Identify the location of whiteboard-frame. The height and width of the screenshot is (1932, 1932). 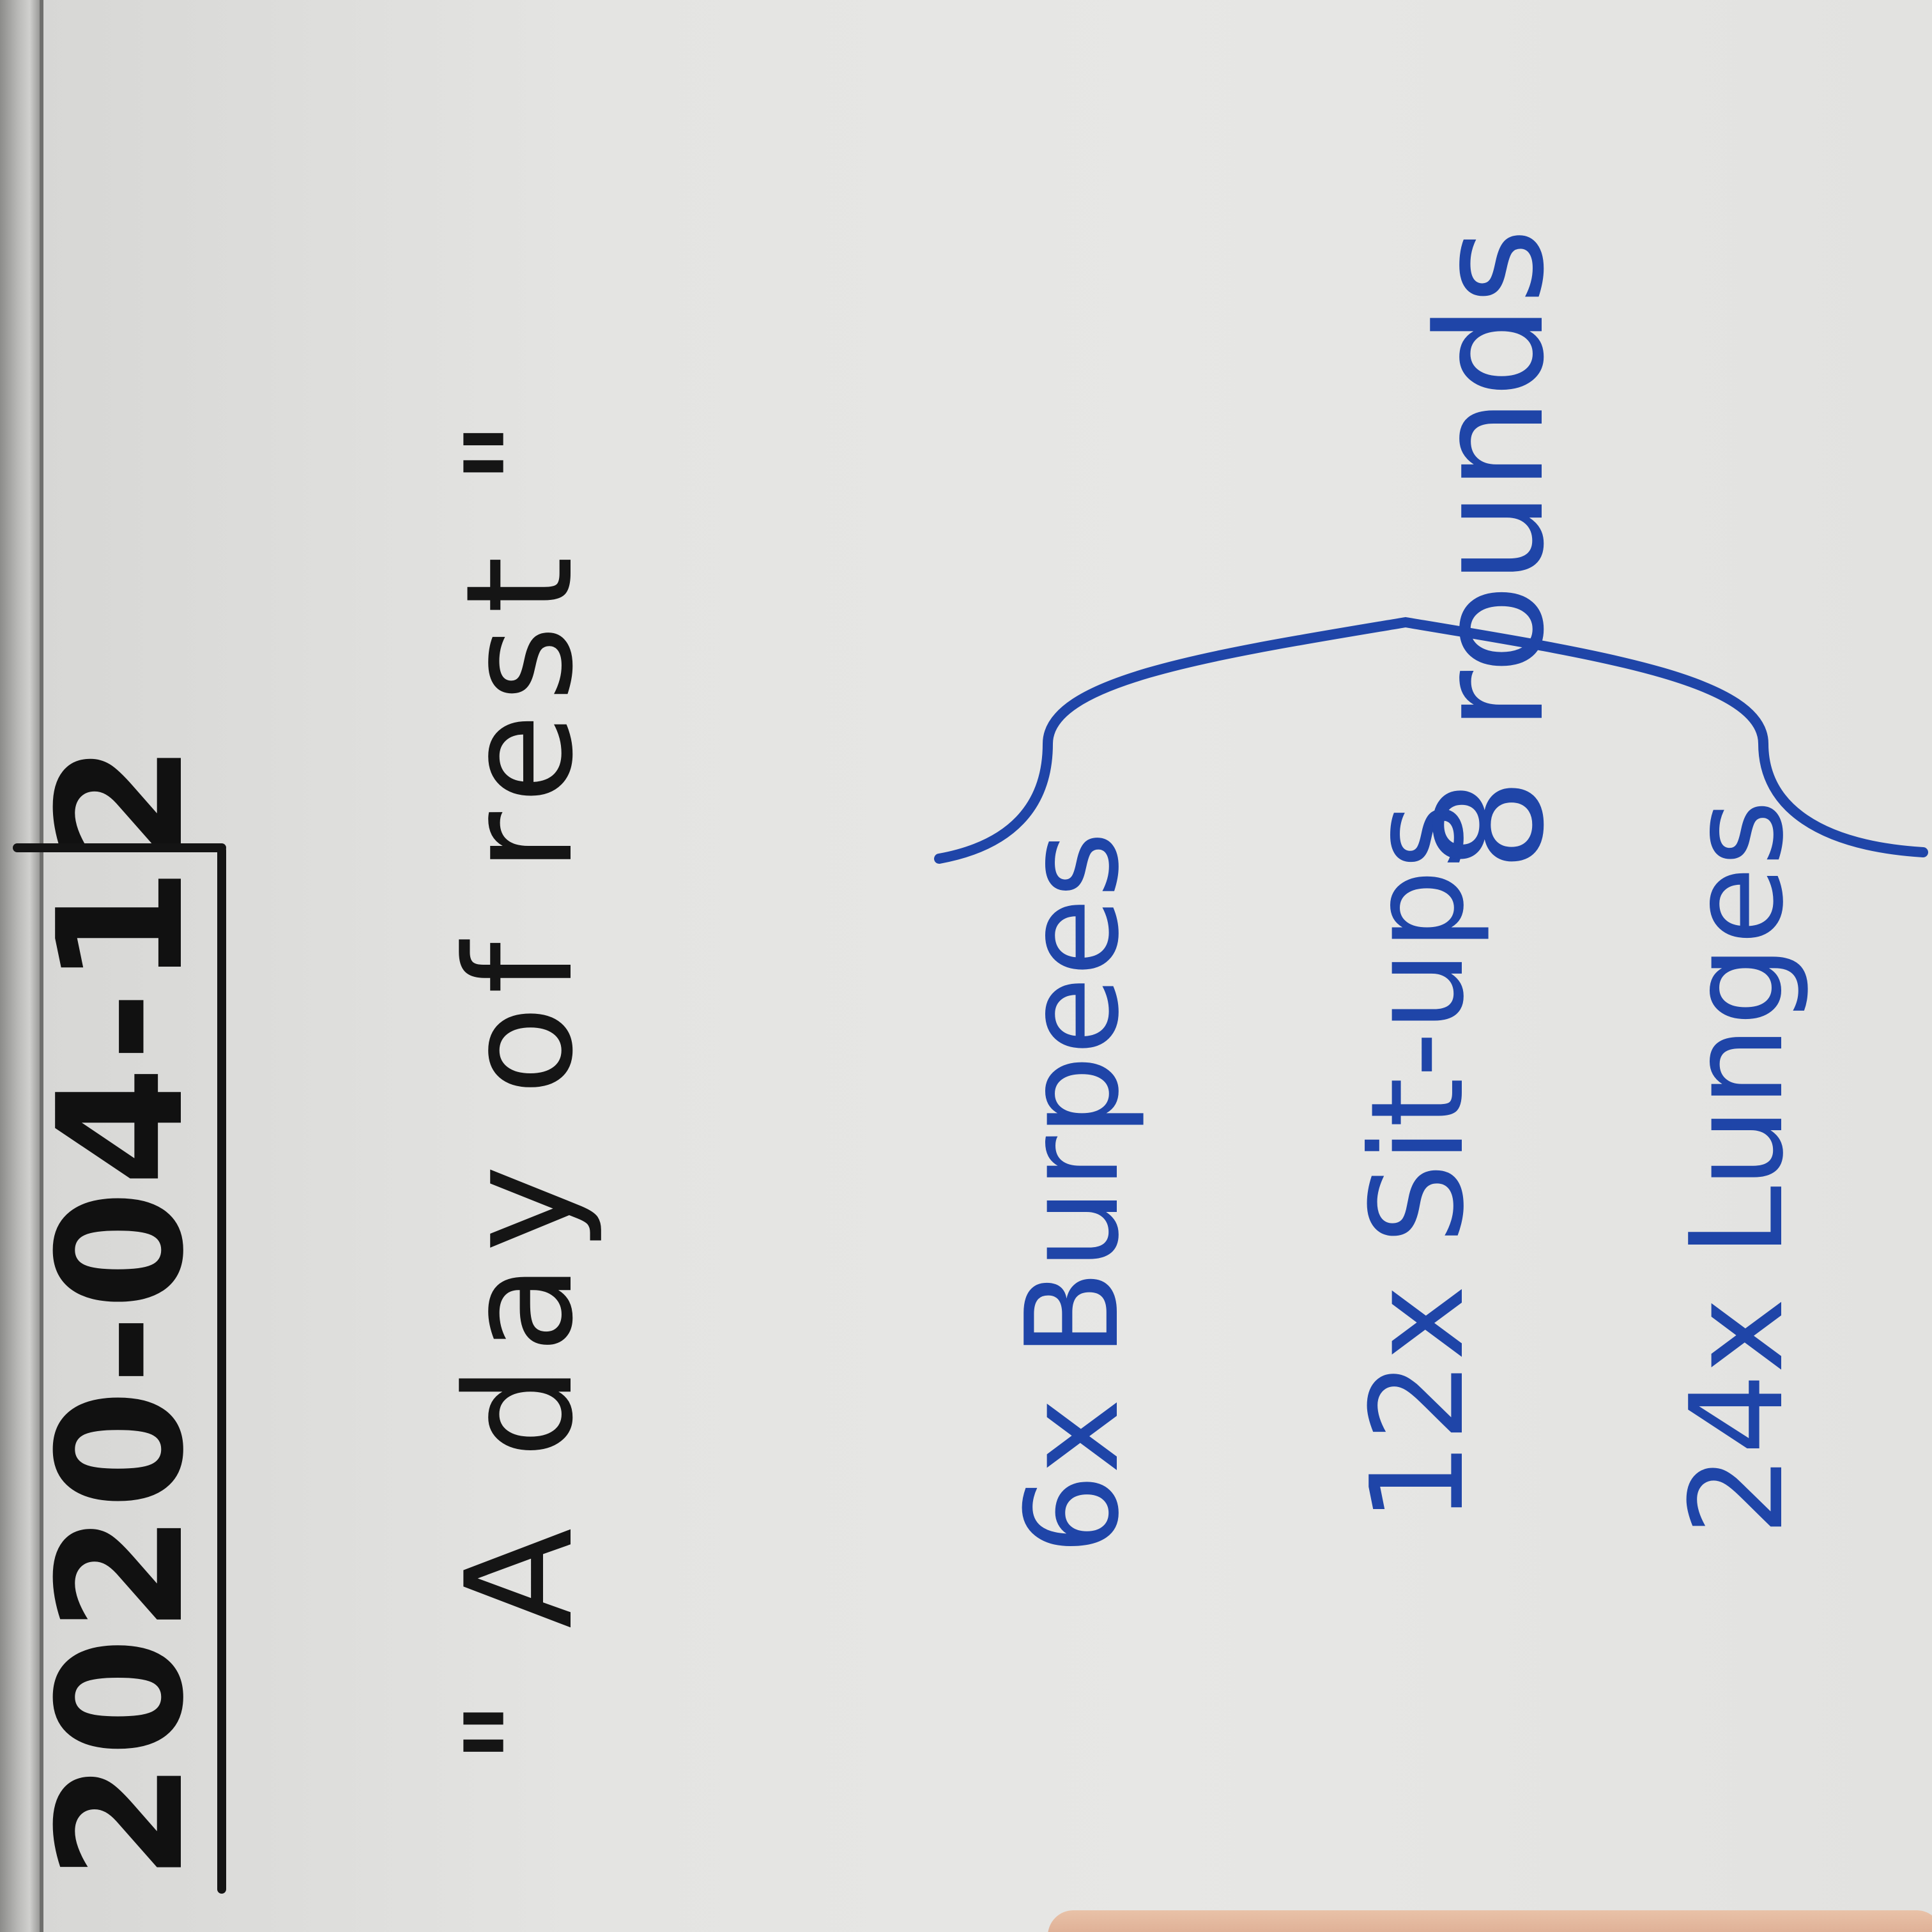
(20, 966).